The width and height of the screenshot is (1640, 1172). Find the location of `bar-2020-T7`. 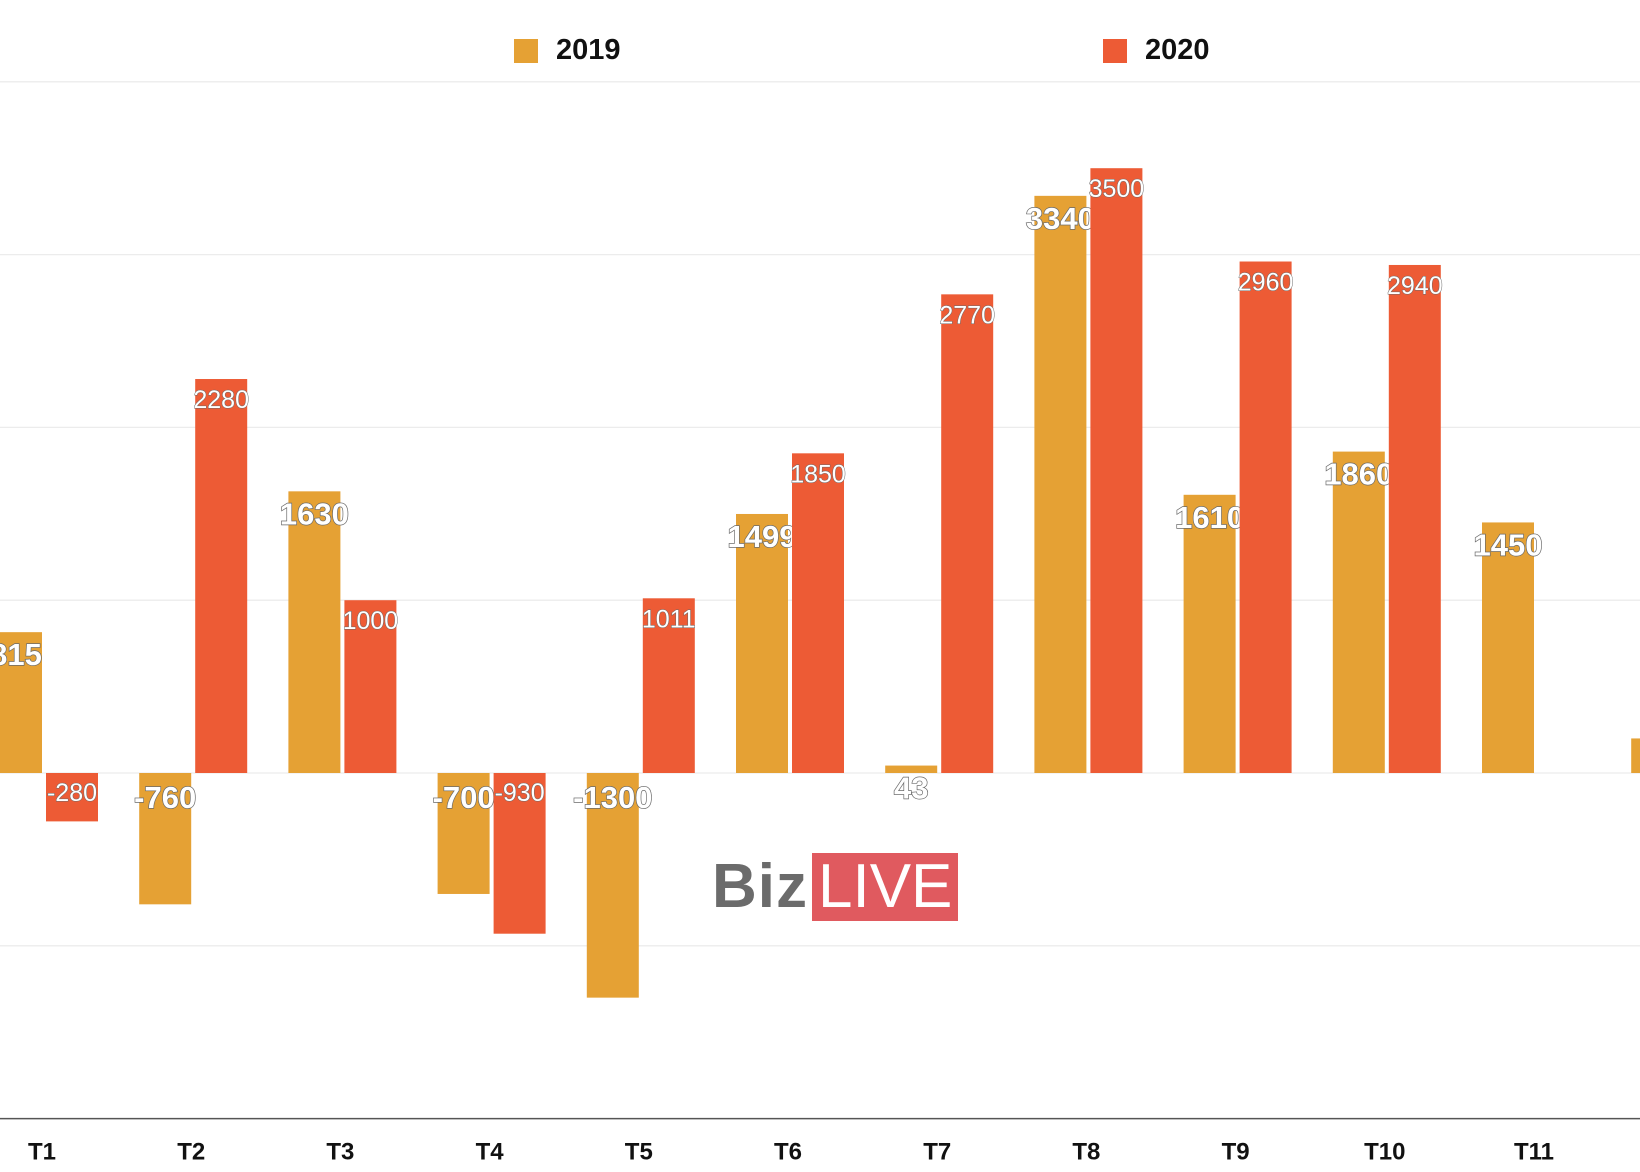

bar-2020-T7 is located at coordinates (967, 533).